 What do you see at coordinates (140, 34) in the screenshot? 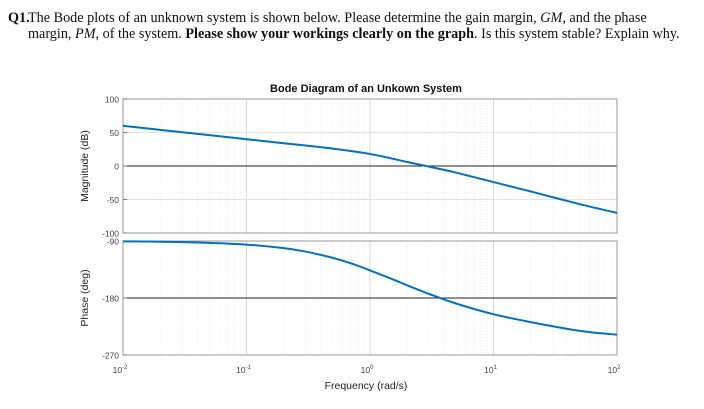
I see `question-text-3: , of the system.` at bounding box center [140, 34].